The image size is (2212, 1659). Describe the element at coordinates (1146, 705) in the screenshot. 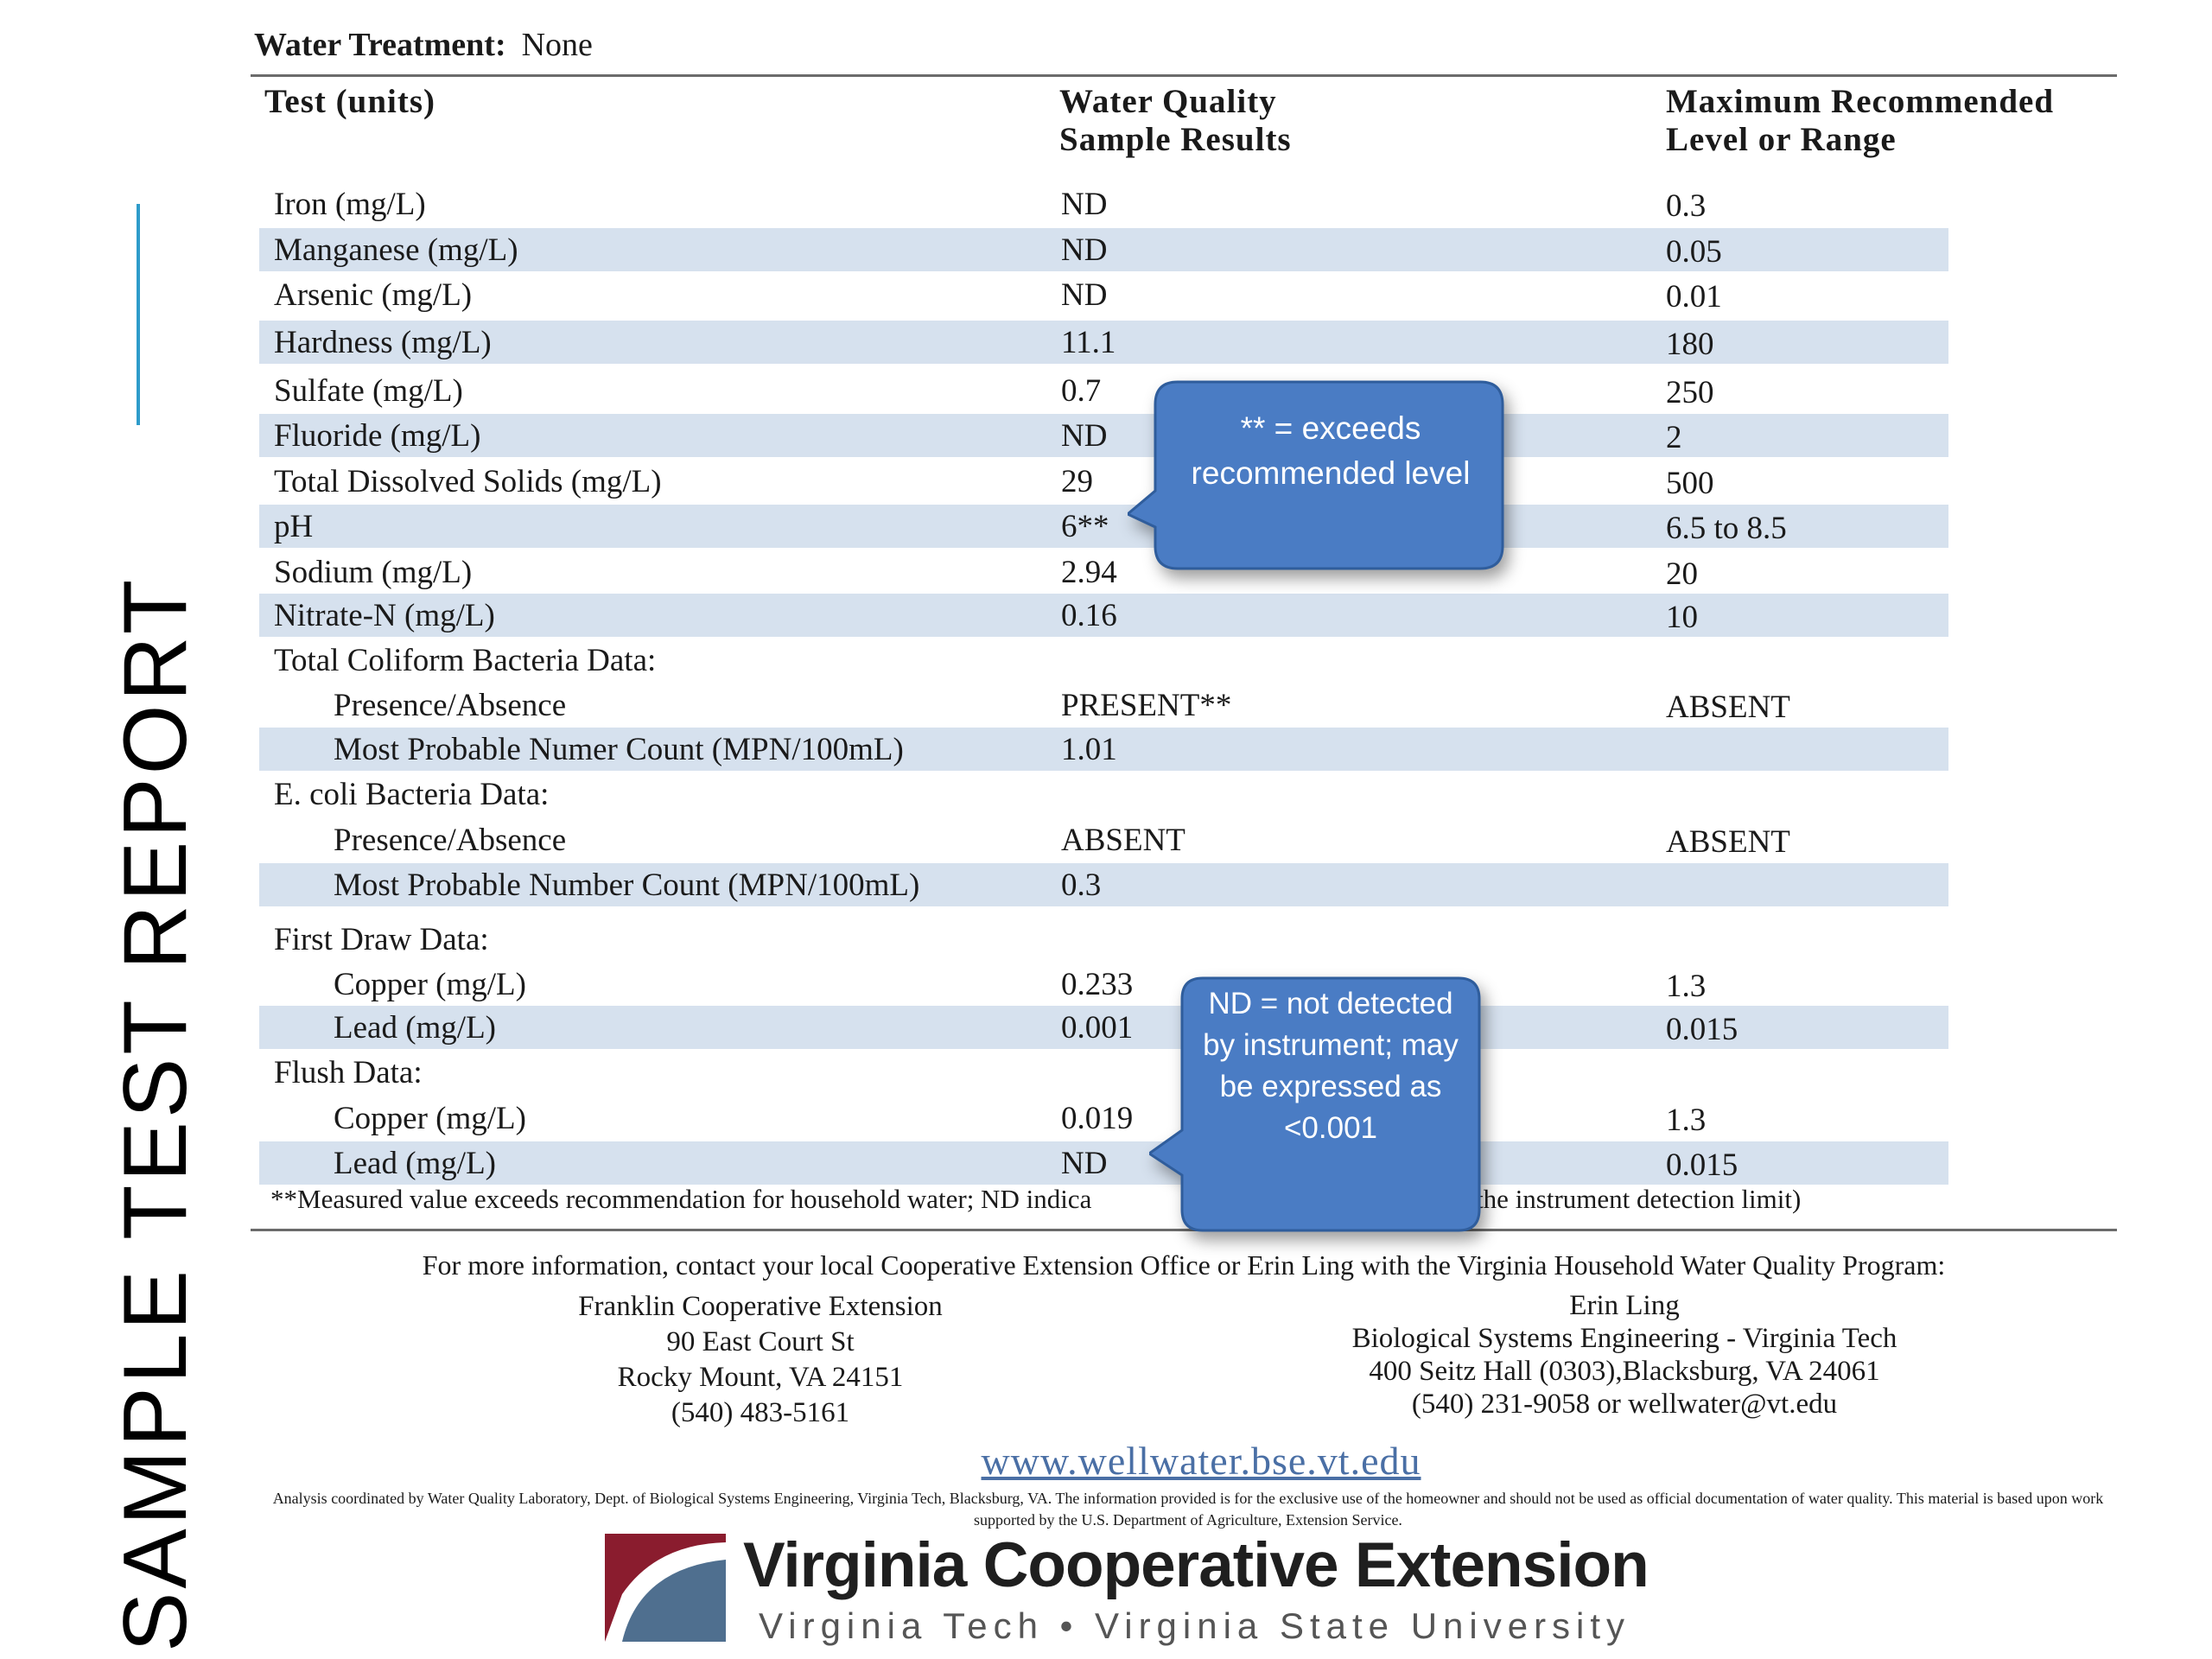

I see `result-cell: PRESENT**` at that location.